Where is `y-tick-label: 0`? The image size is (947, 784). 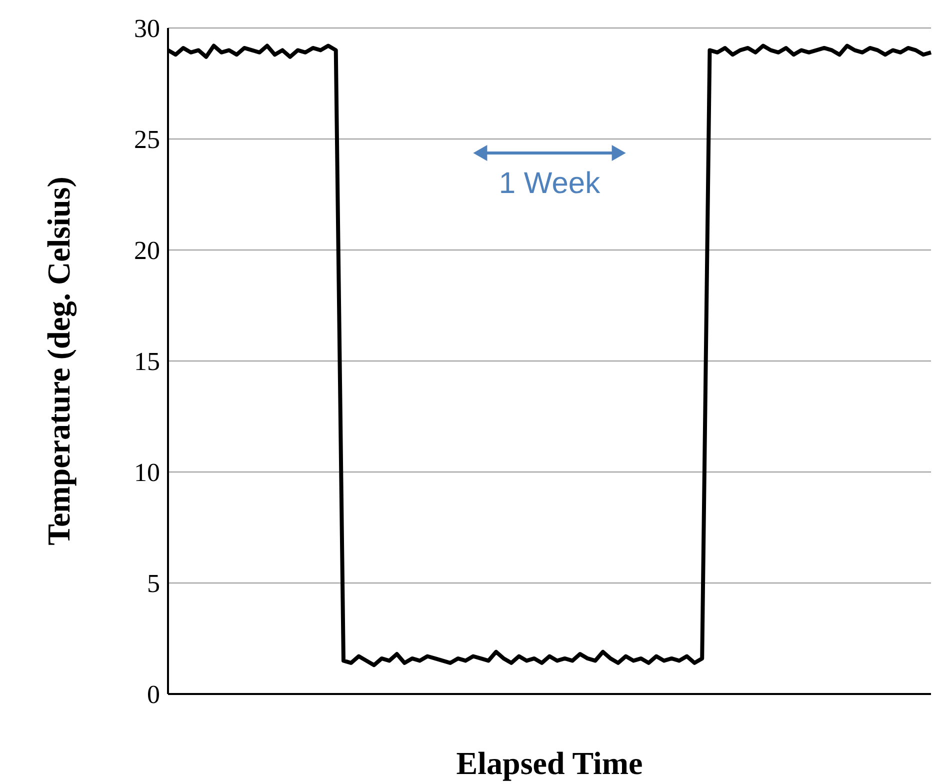
y-tick-label: 0 is located at coordinates (153, 695).